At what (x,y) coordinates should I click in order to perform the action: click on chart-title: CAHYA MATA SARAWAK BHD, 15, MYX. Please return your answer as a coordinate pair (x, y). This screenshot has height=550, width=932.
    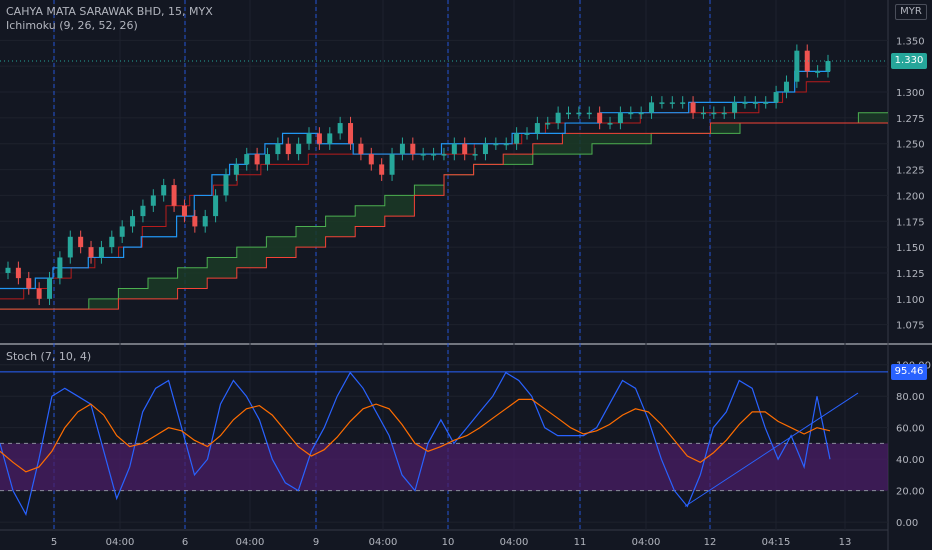
    Looking at the image, I should click on (109, 11).